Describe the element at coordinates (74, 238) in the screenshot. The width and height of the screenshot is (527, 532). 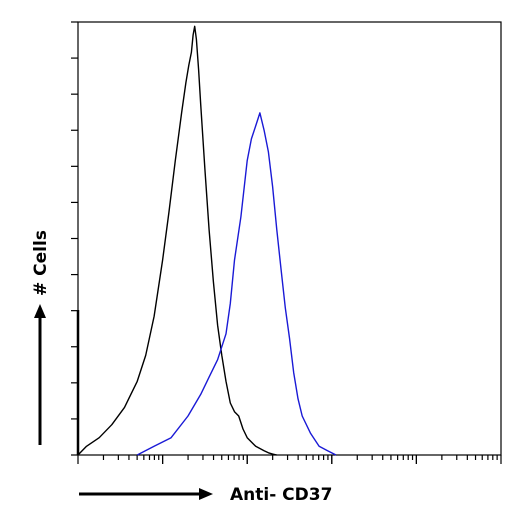
I see `y-axis-ticks` at that location.